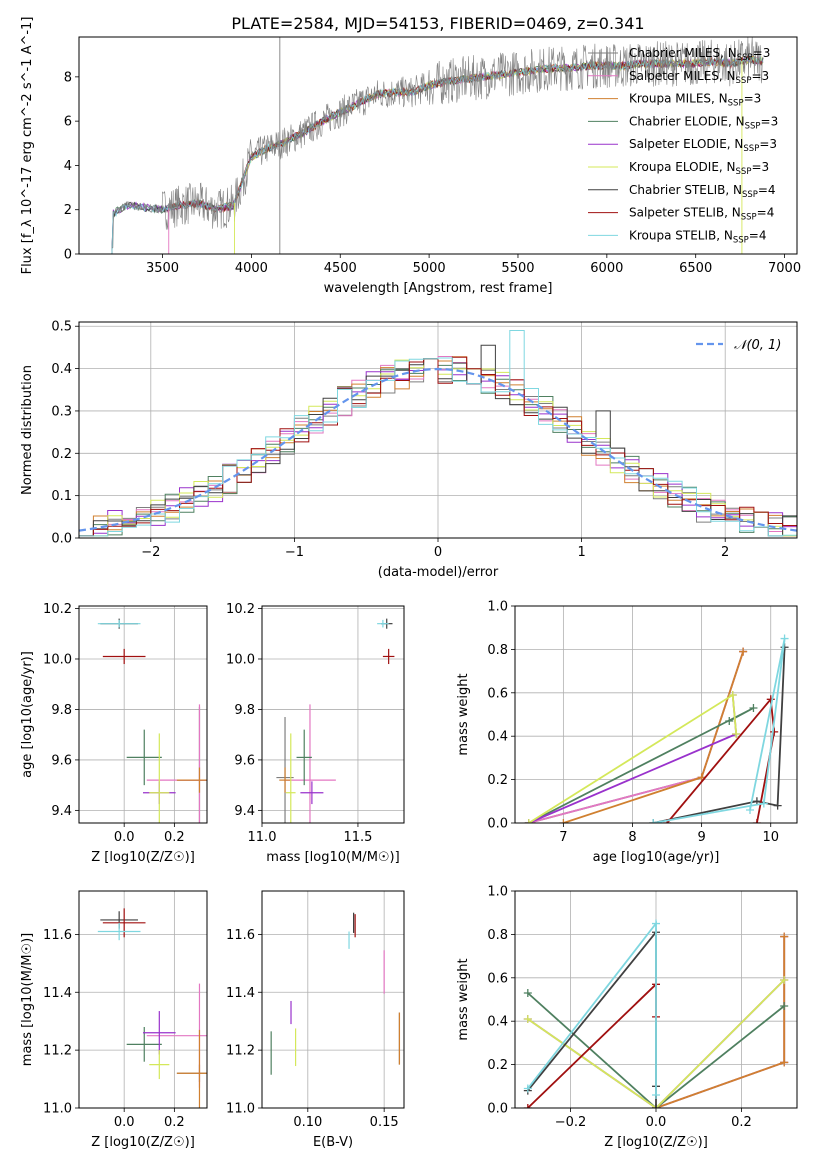  What do you see at coordinates (68, 255) in the screenshot?
I see `y-tick-label: 0` at bounding box center [68, 255].